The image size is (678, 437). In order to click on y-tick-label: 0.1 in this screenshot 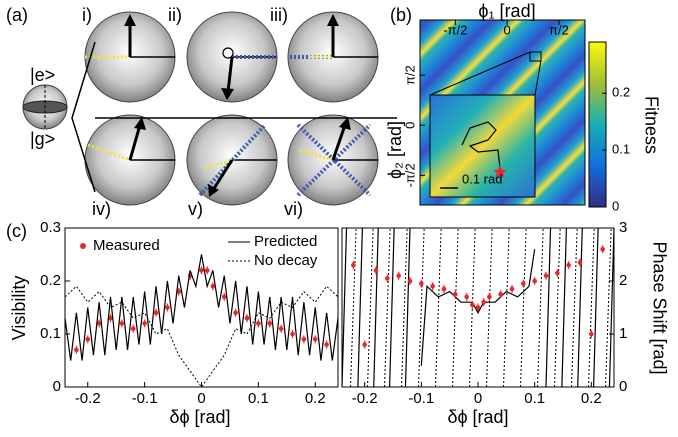, I will do `click(50, 333)`.